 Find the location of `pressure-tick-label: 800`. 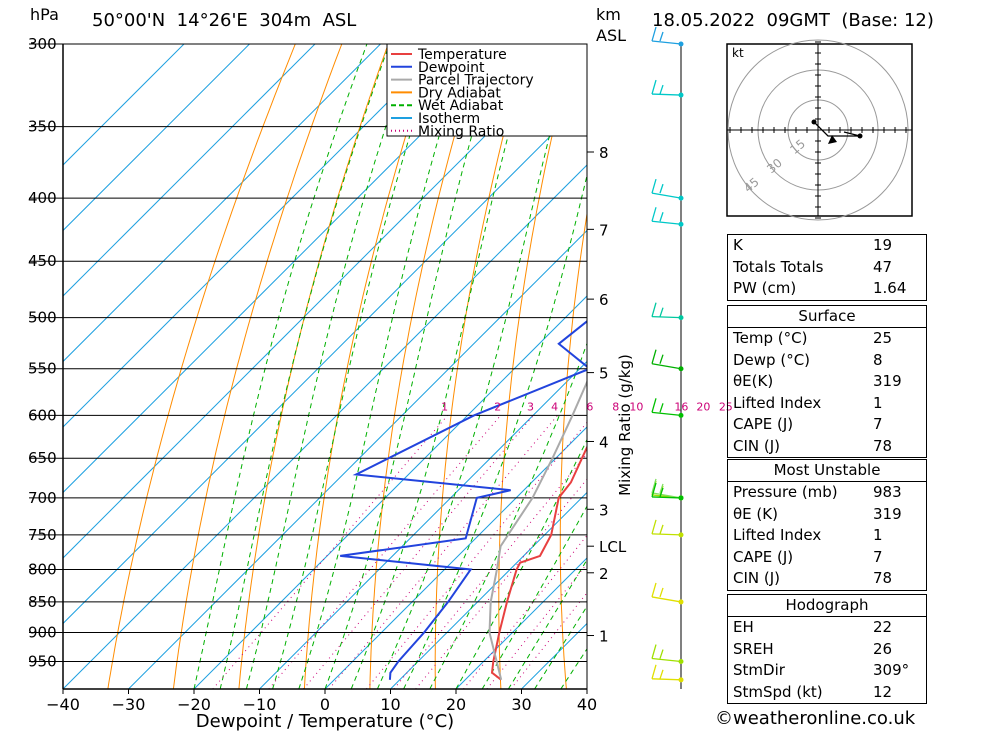

pressure-tick-label: 800 is located at coordinates (42, 569).